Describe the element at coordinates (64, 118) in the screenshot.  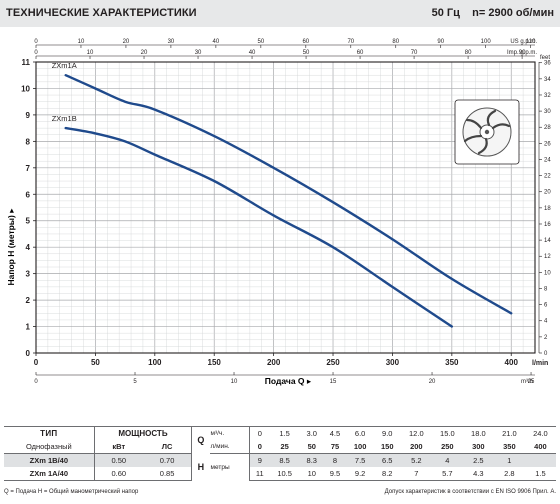
I see `series-label-zxm1b: ZXm1B` at that location.